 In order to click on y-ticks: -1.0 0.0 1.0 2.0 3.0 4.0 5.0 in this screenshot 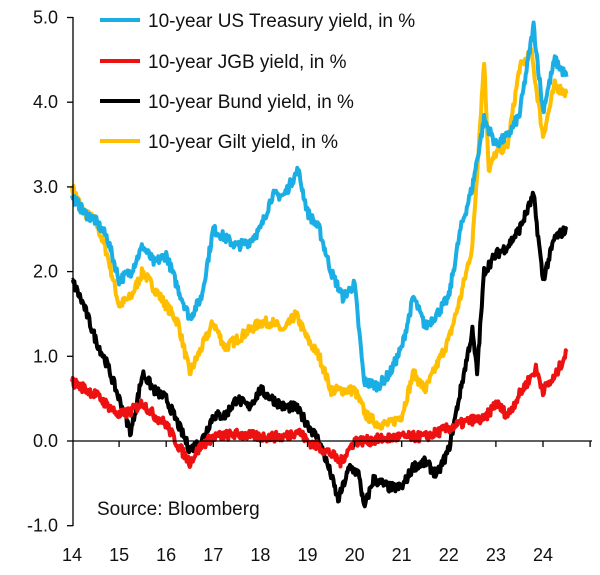, I will do `click(50, 272)`.